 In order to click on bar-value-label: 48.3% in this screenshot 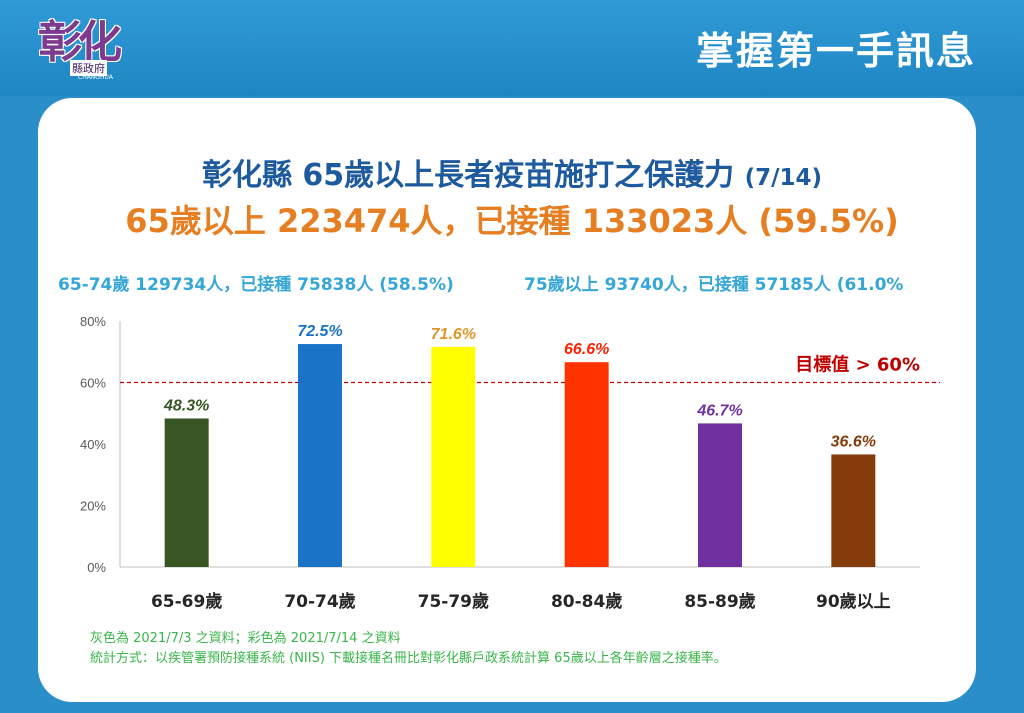, I will do `click(186, 405)`.